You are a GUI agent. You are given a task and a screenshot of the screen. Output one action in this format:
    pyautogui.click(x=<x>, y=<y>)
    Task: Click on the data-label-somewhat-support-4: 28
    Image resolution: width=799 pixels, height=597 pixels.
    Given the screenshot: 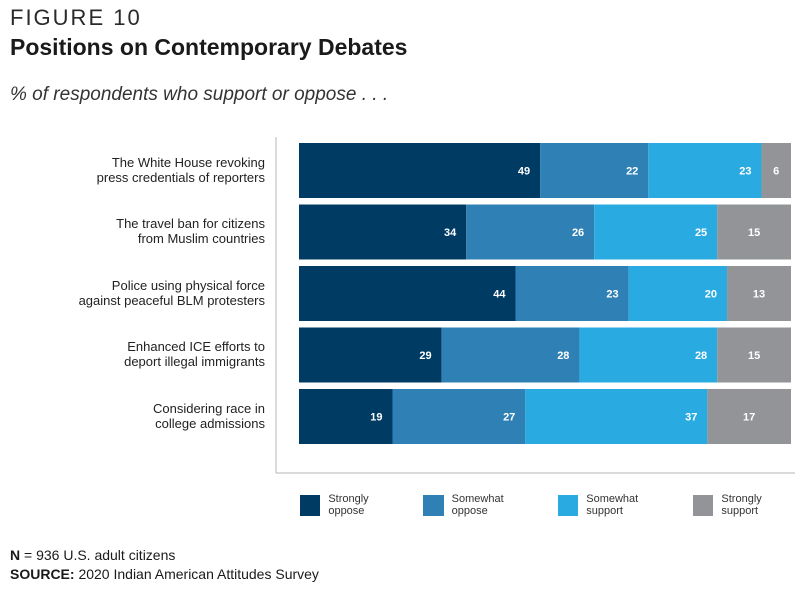 What is the action you would take?
    pyautogui.click(x=701, y=356)
    